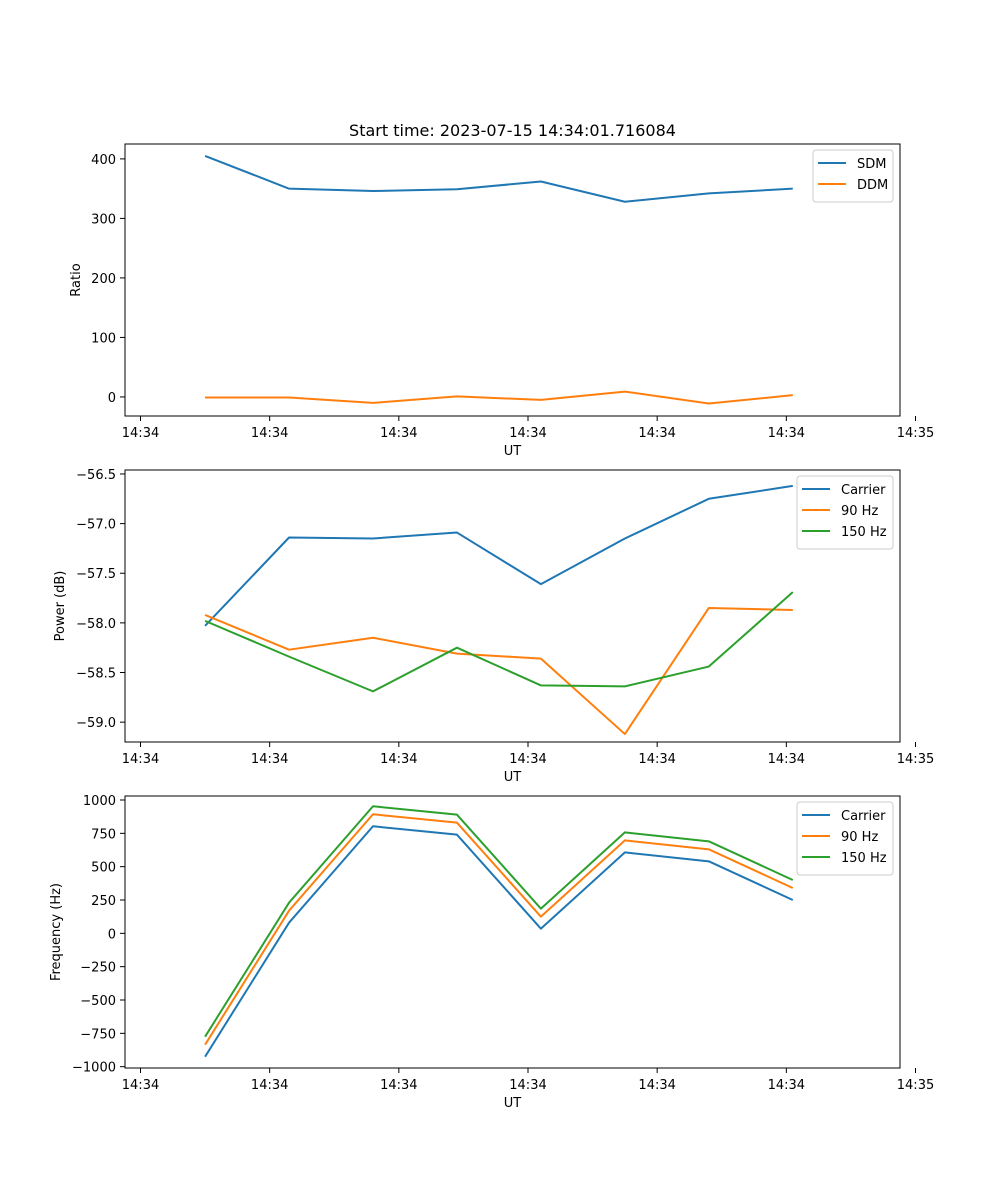 The width and height of the screenshot is (1000, 1200). I want to click on y-axis-label: Ratio, so click(76, 279).